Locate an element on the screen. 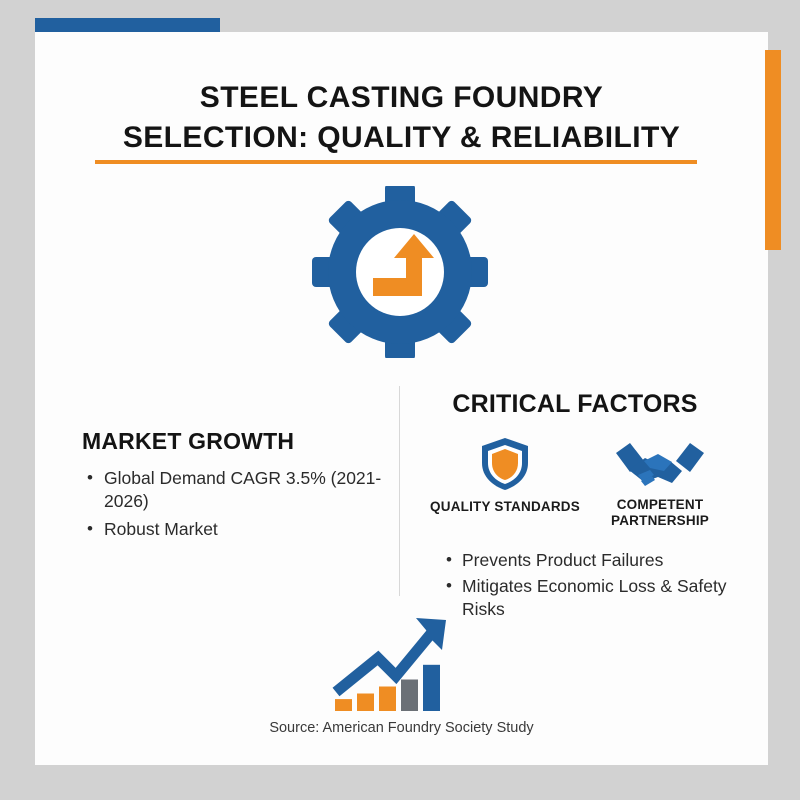 This screenshot has height=800, width=800. gear-growth-icon is located at coordinates (400, 272).